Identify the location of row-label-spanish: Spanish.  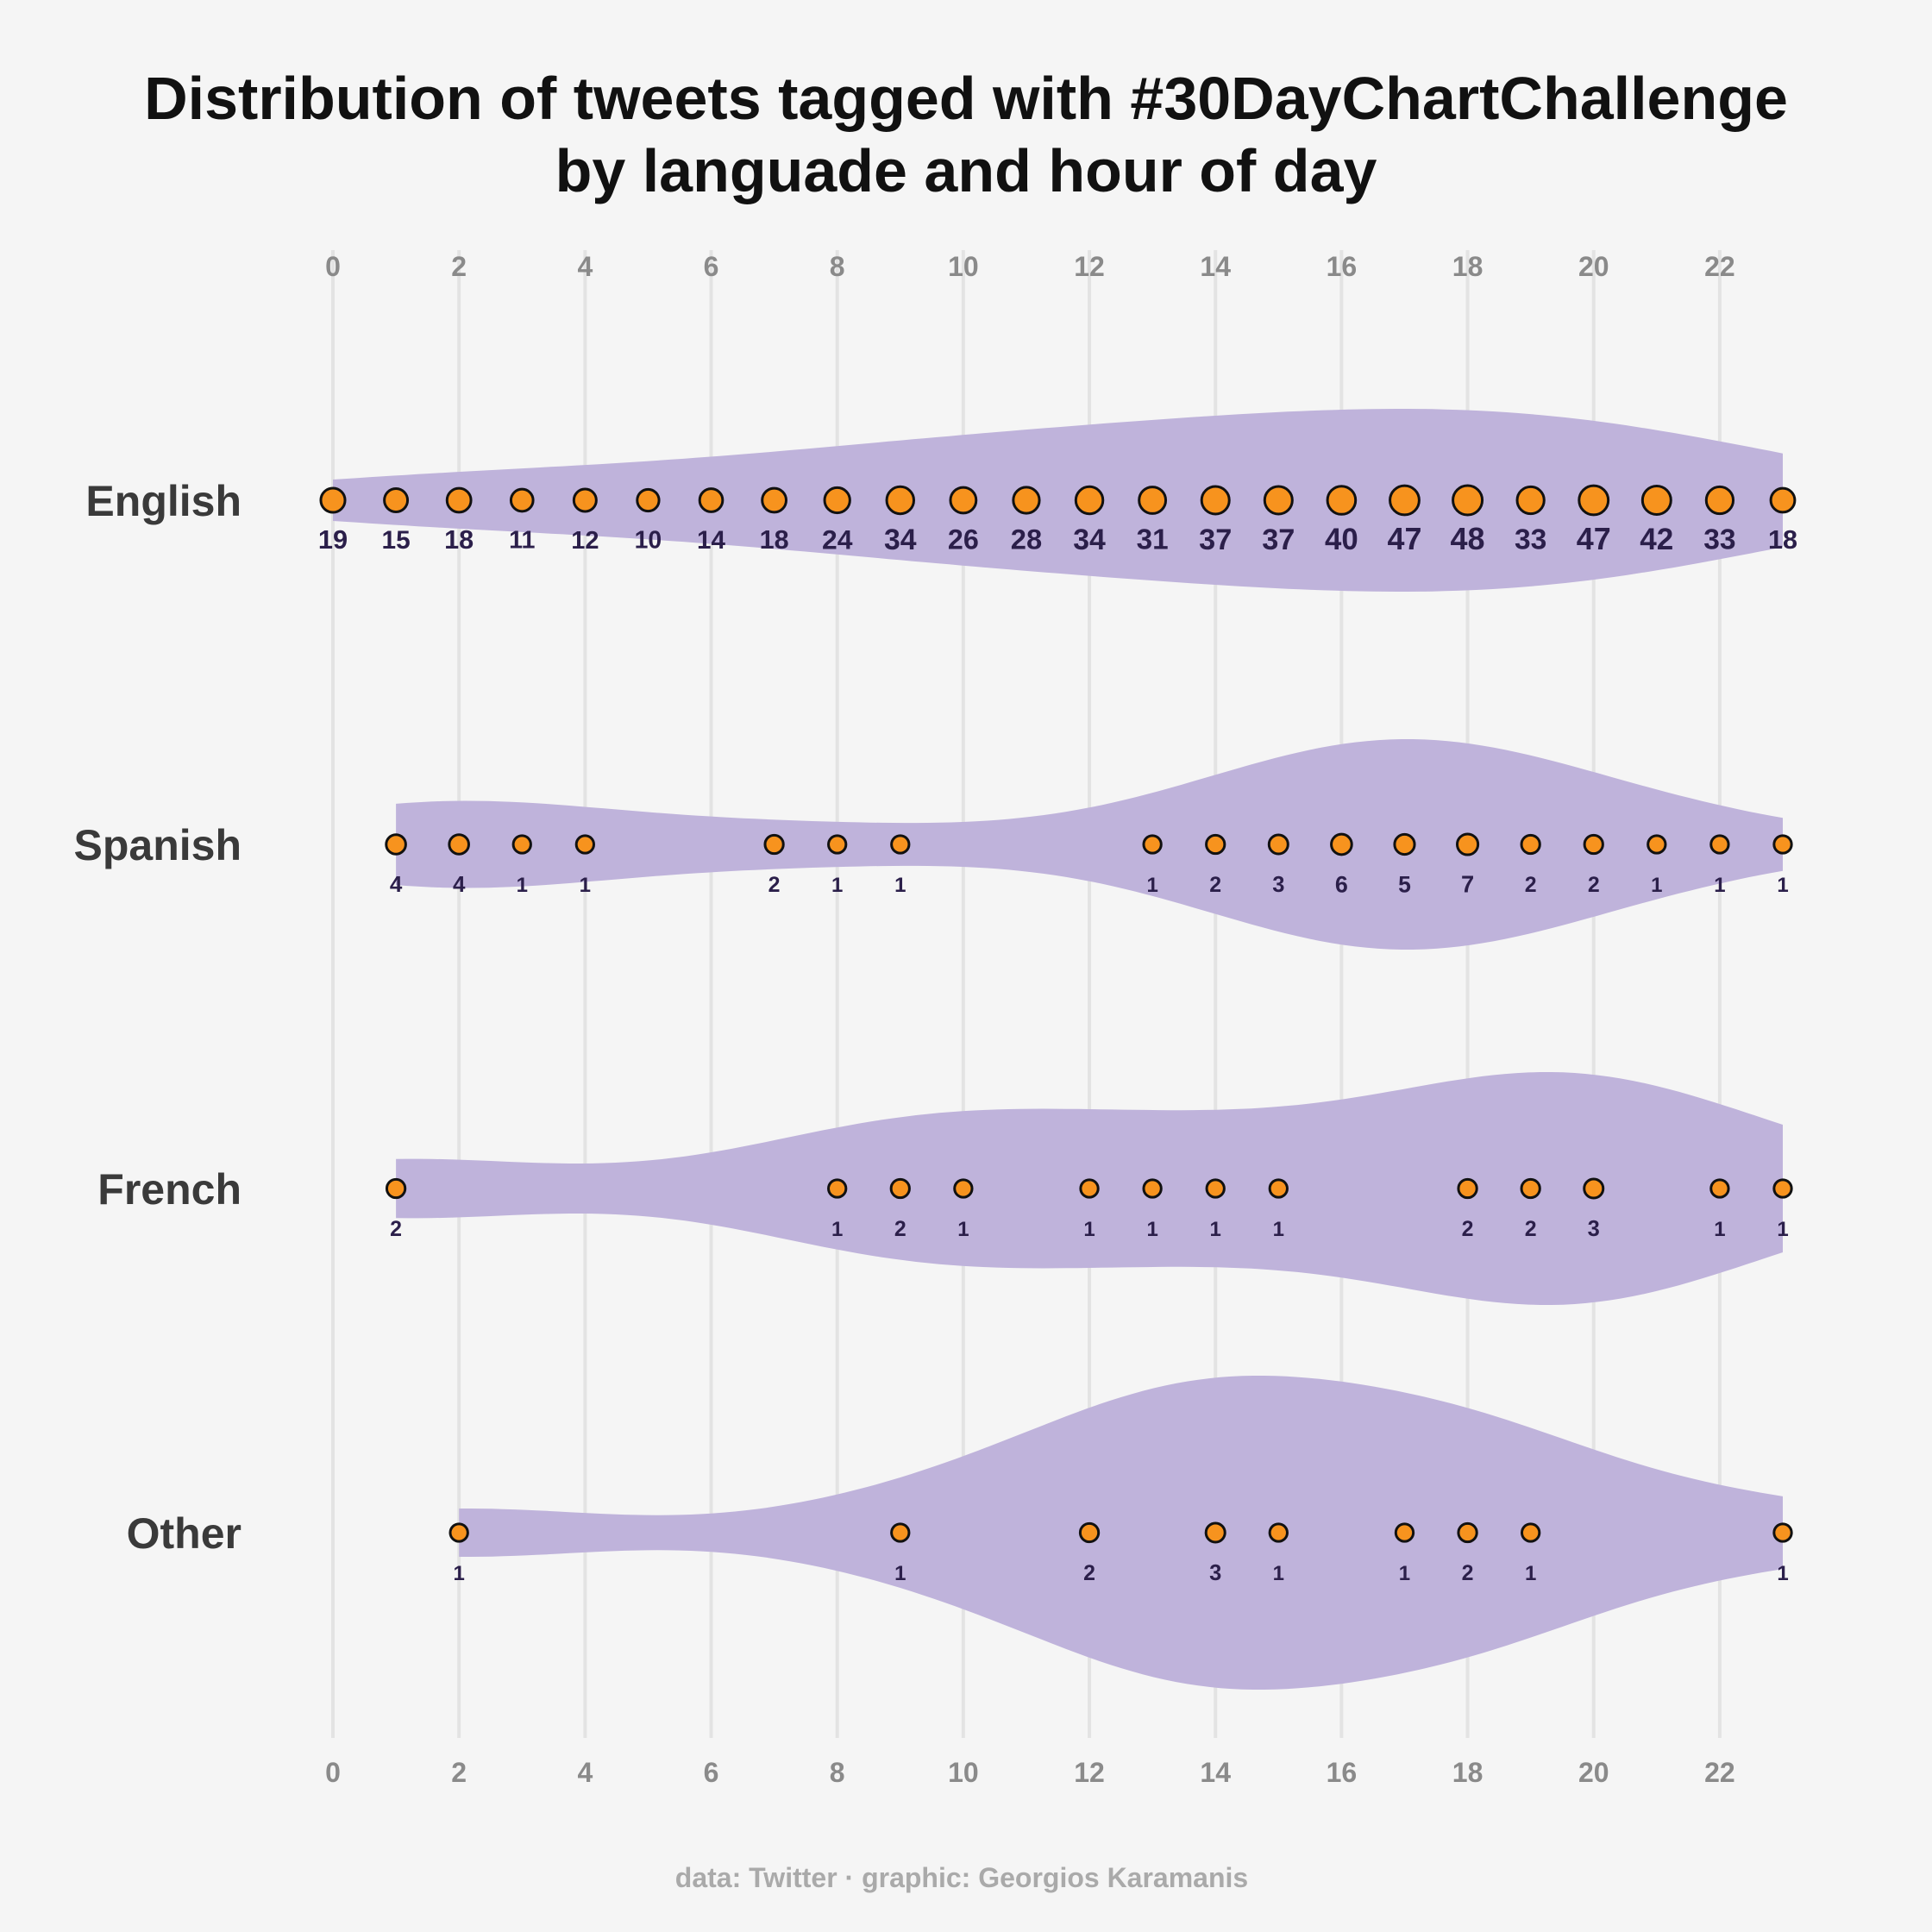
(158, 845).